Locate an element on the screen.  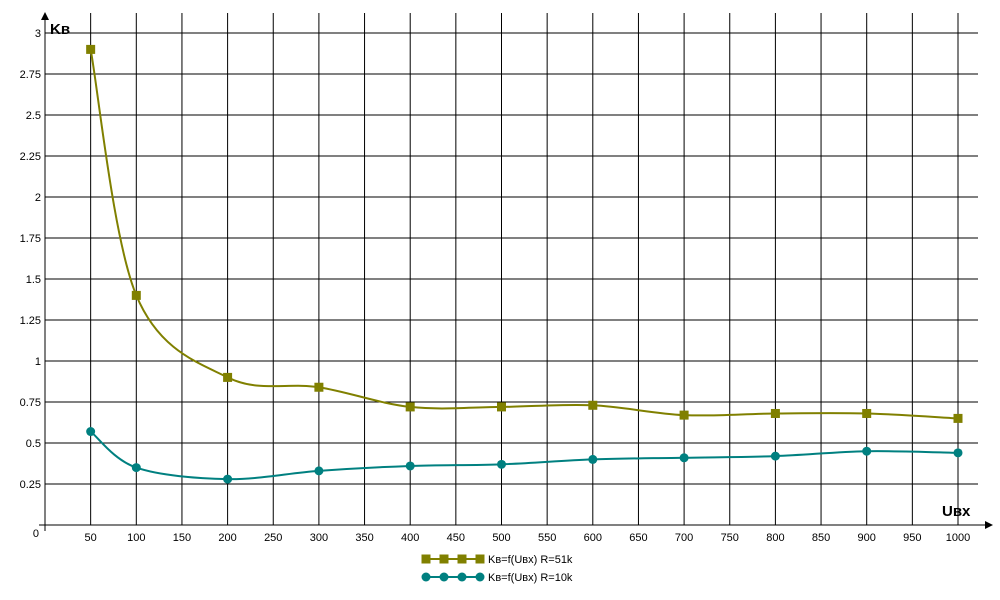
x-tick-label: 700 is located at coordinates (684, 538).